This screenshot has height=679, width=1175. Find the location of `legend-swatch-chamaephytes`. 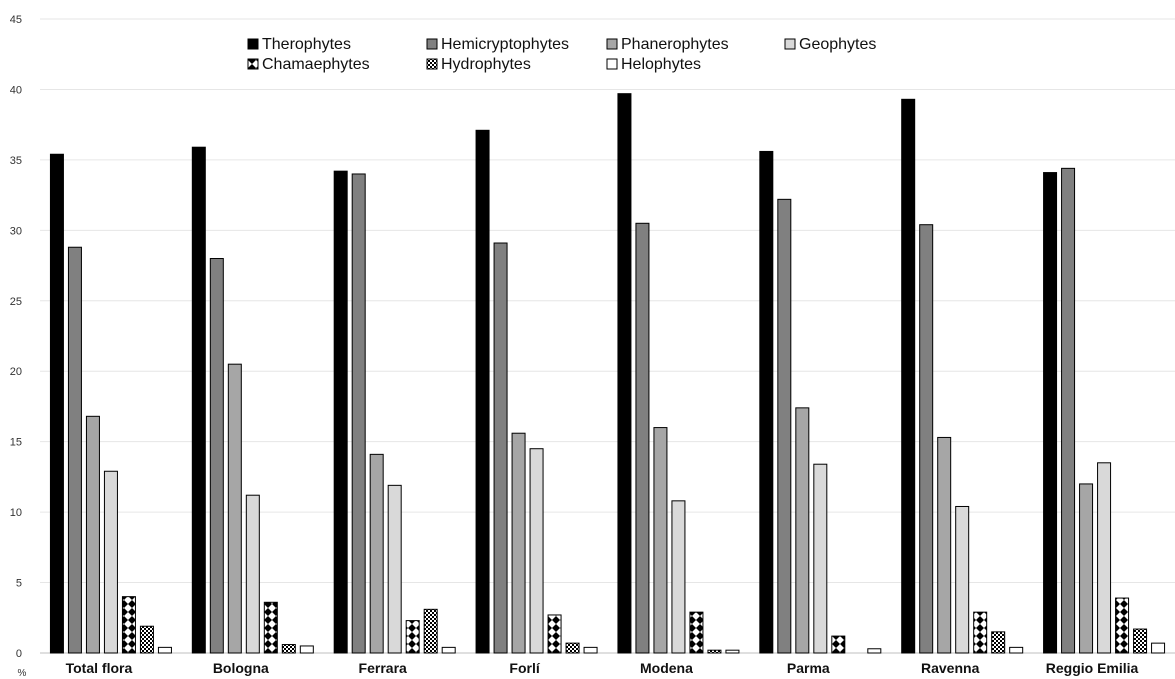

legend-swatch-chamaephytes is located at coordinates (253, 64).